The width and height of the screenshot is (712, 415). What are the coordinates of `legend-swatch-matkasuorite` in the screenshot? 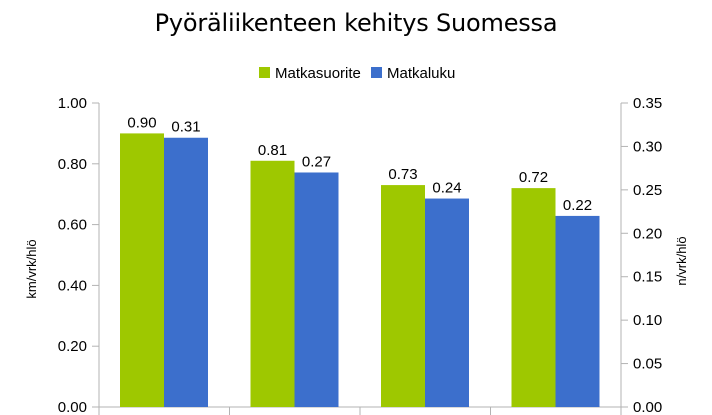 It's located at (264, 72).